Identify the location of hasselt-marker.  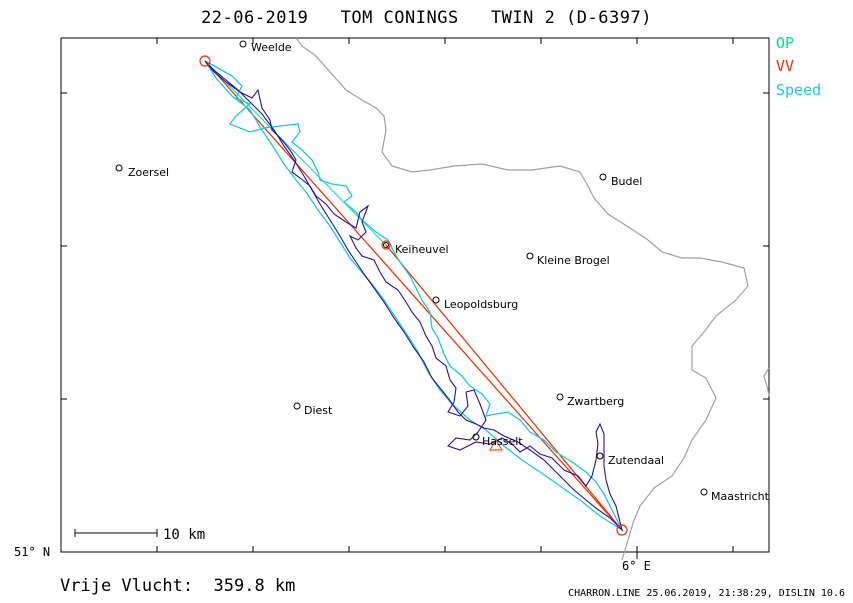
(496, 445).